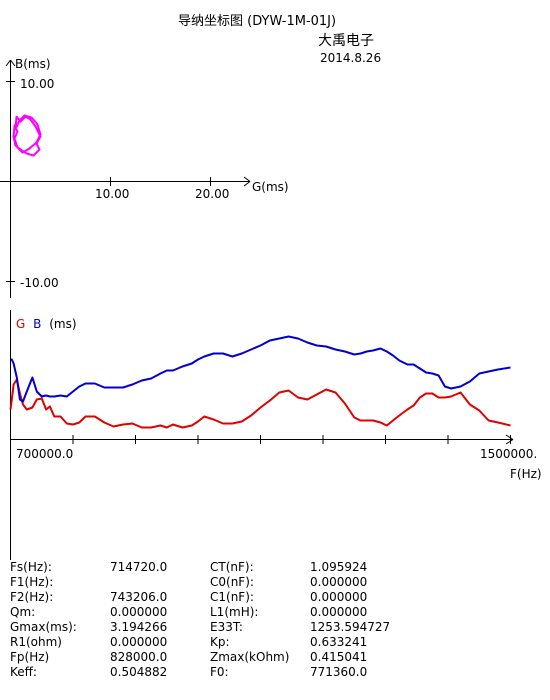  I want to click on param-value: 828000.0, so click(139, 657).